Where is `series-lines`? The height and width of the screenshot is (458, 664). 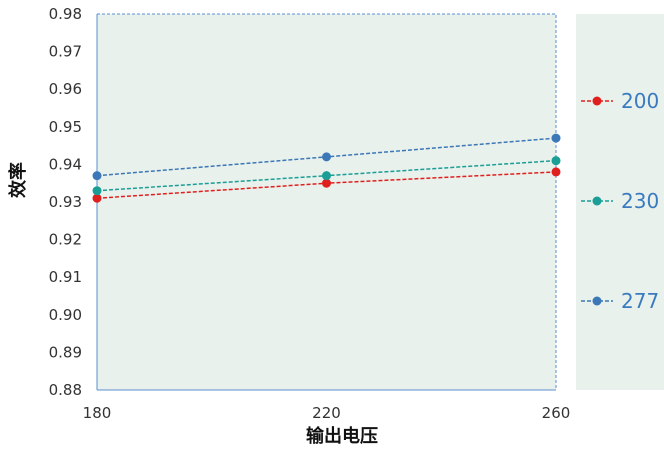
series-lines is located at coordinates (326, 168).